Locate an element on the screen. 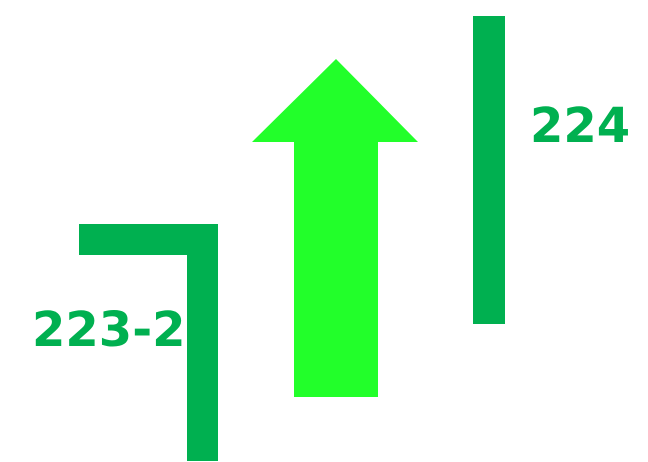 This screenshot has height=462, width=648. label-223-2: 223-2 is located at coordinates (109, 330).